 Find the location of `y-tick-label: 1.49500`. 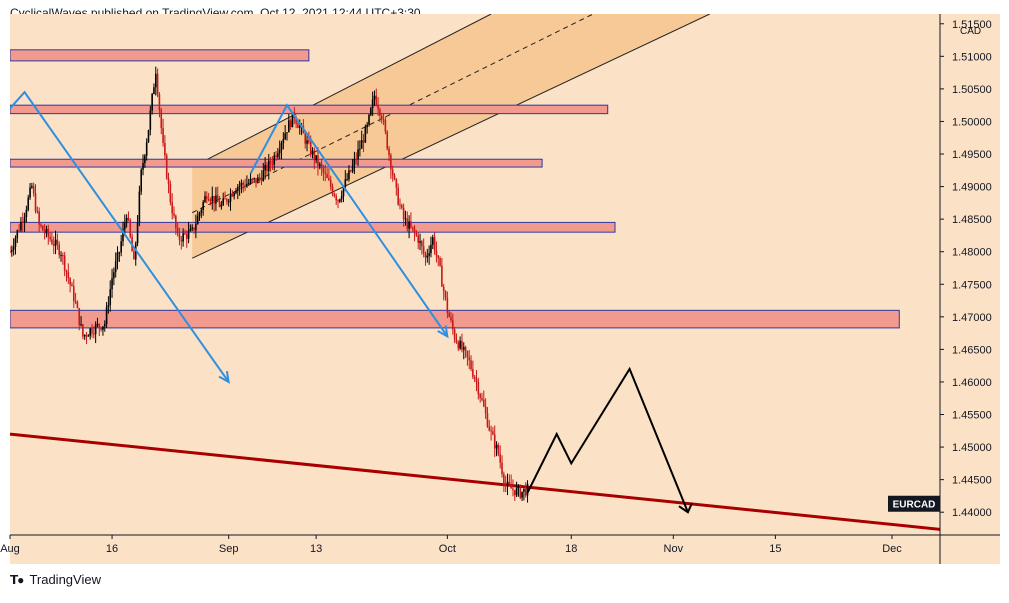

y-tick-label: 1.49500 is located at coordinates (972, 155).